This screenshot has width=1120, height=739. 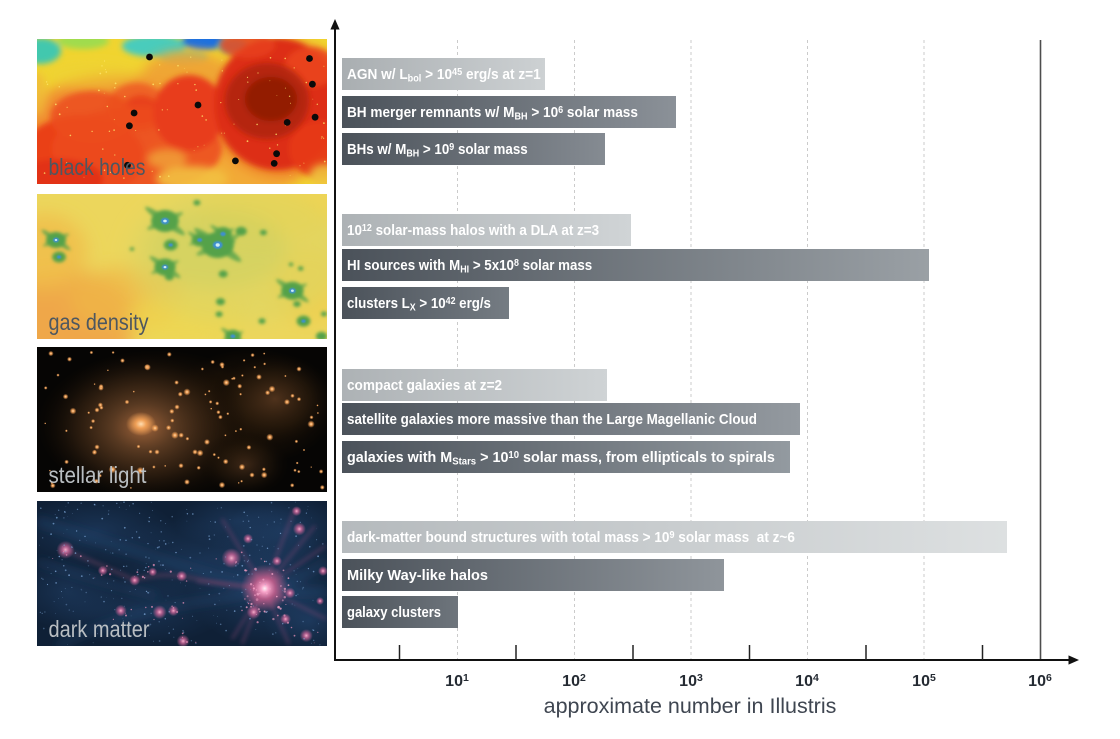 I want to click on svg-text: gas density, so click(x=99, y=322).